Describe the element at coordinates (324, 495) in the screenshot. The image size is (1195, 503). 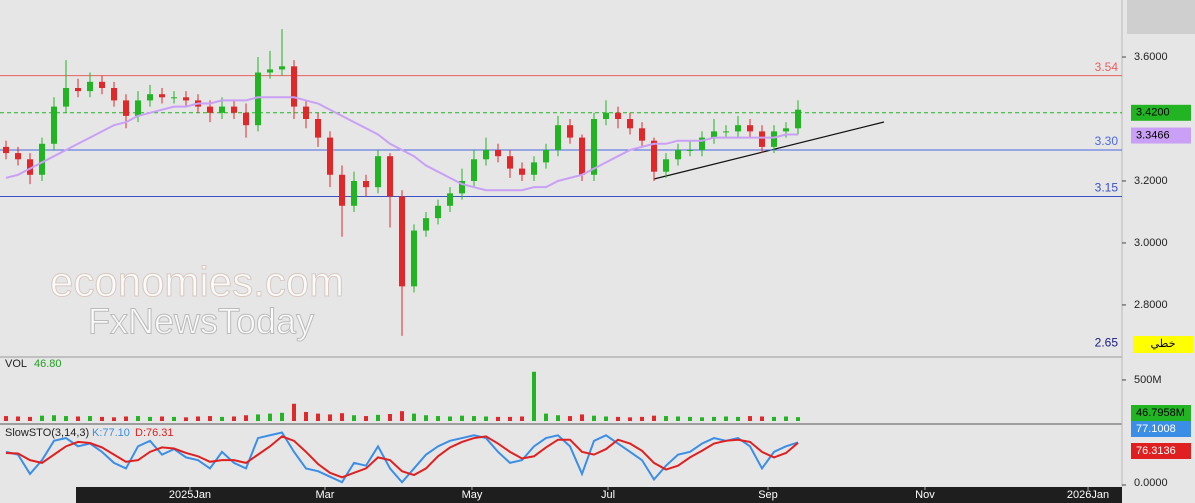
I see `x-tick-label: Mar` at that location.